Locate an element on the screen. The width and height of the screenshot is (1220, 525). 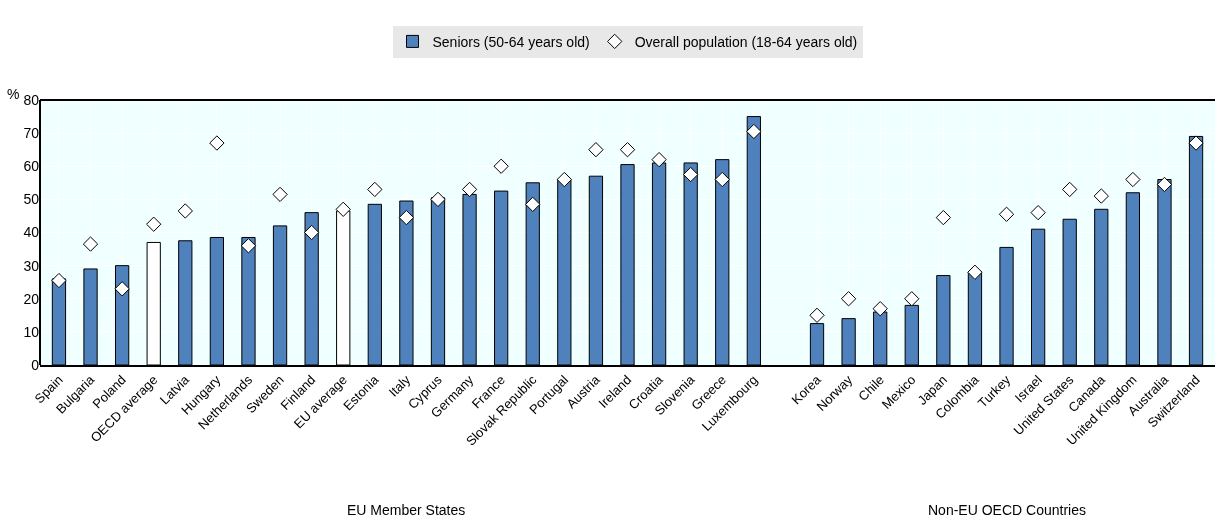
text: Non-EU OECD Countries is located at coordinates (1007, 510).